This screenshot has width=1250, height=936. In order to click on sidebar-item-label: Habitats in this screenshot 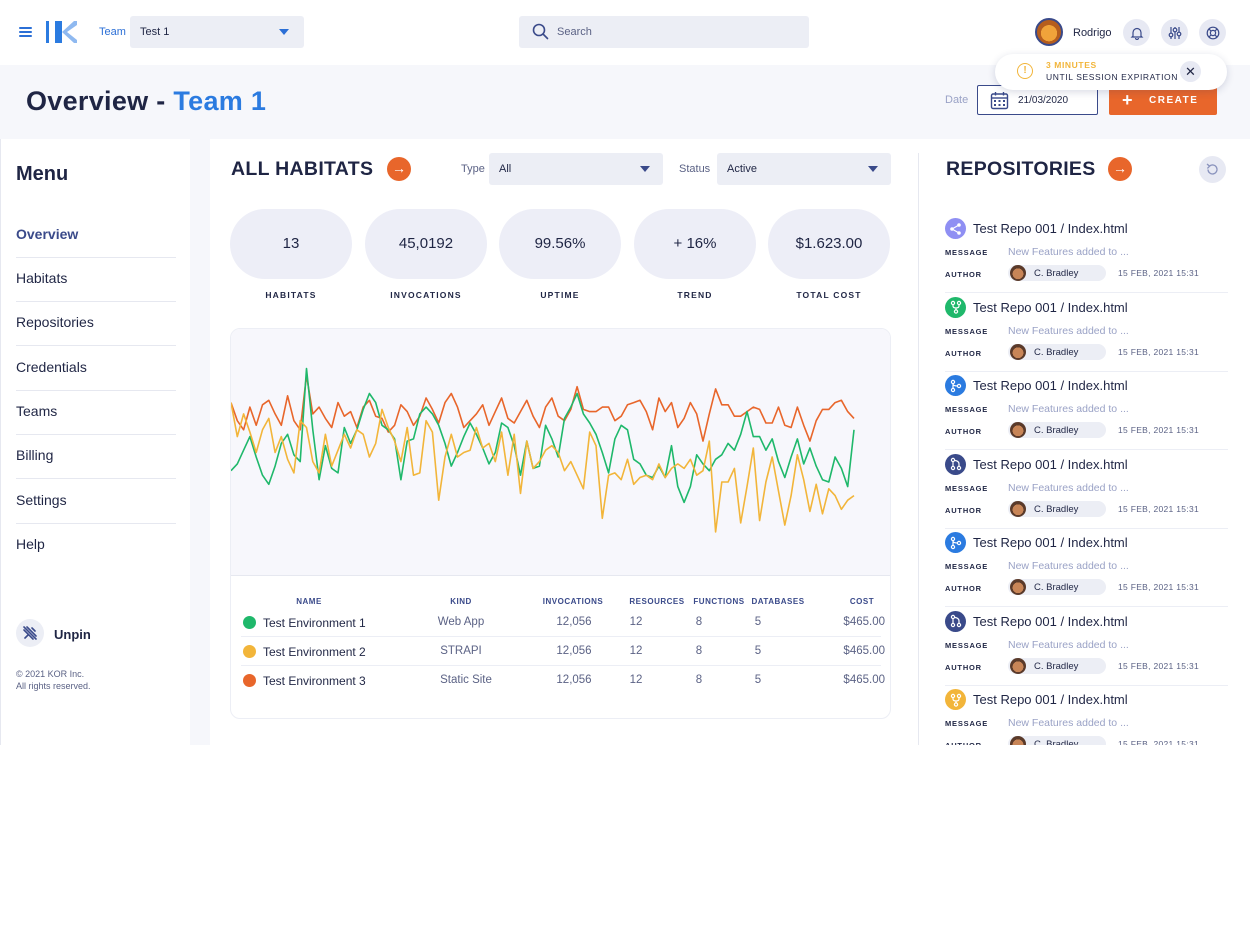, I will do `click(42, 278)`.